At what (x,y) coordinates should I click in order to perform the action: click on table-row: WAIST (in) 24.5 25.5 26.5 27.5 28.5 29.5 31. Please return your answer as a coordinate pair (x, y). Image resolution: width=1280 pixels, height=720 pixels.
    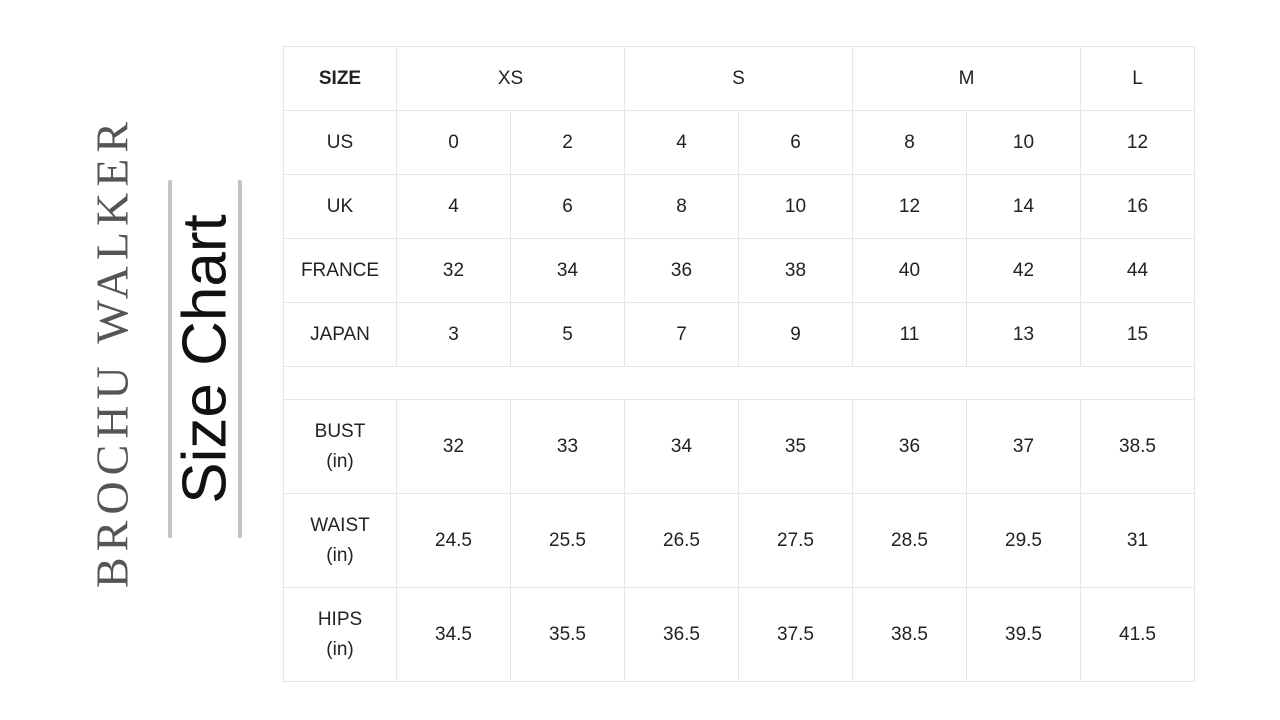
    Looking at the image, I should click on (739, 540).